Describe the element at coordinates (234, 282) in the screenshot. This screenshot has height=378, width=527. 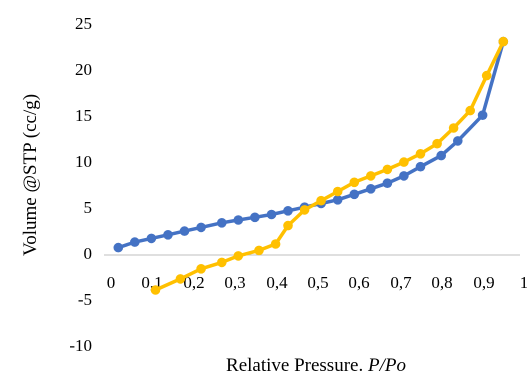
I see `x-tick-label: 0,3` at that location.